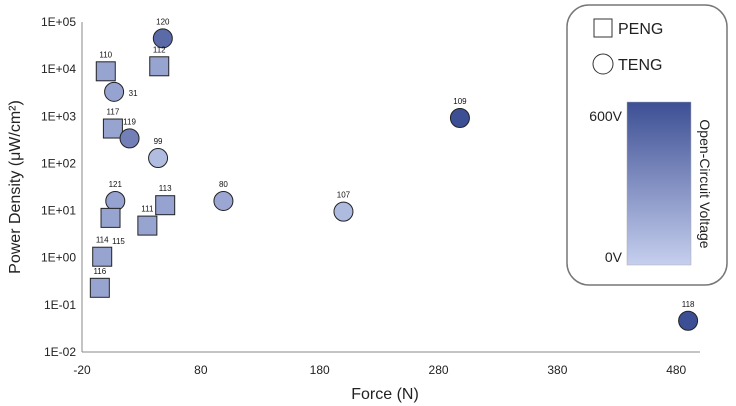  Describe the element at coordinates (113, 112) in the screenshot. I see `point-label-117: 117` at that location.